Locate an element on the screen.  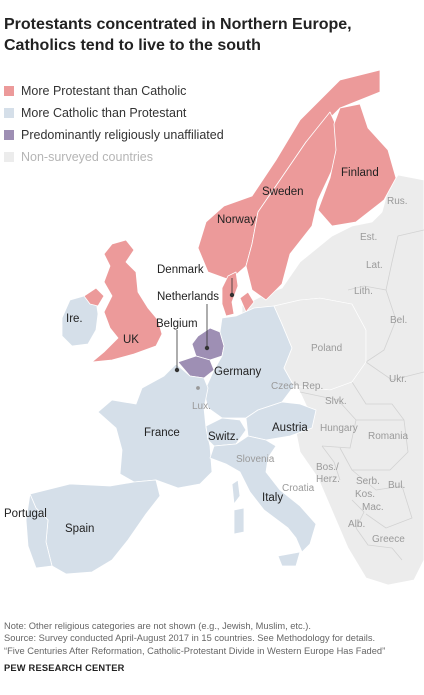
label-bosnia-line1: Bos./ is located at coordinates (327, 467).